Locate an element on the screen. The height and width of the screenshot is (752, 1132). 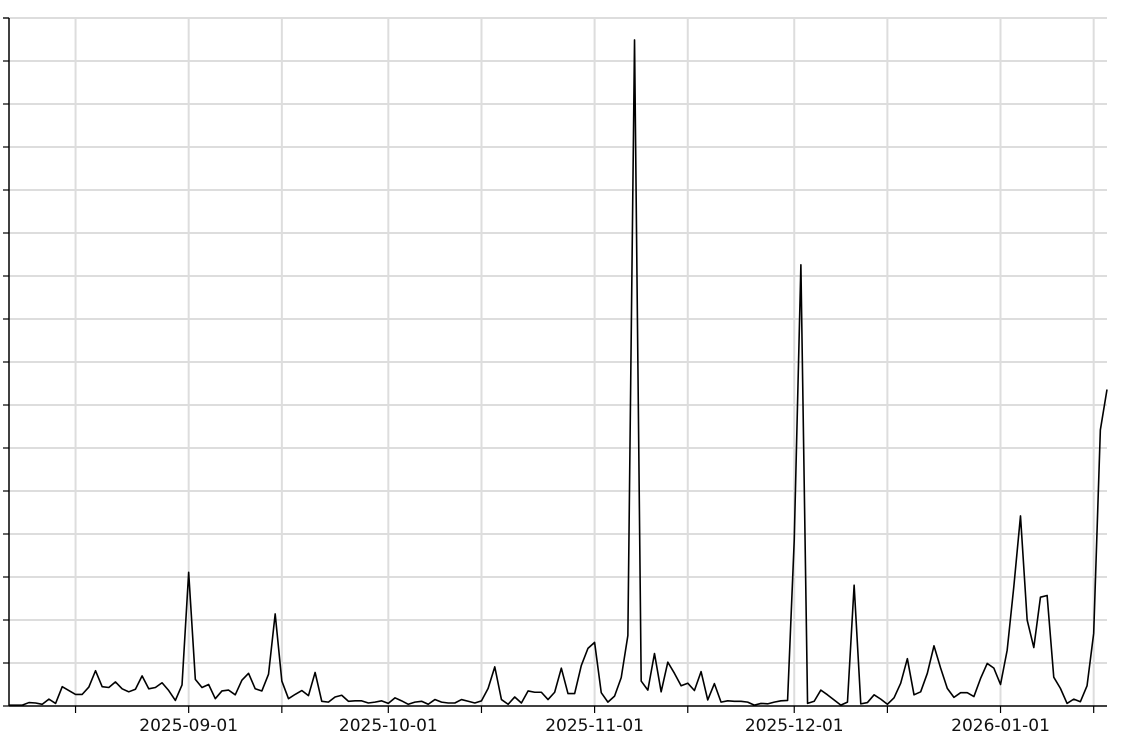
x-tick-label: 2025-12-01 is located at coordinates (794, 726).